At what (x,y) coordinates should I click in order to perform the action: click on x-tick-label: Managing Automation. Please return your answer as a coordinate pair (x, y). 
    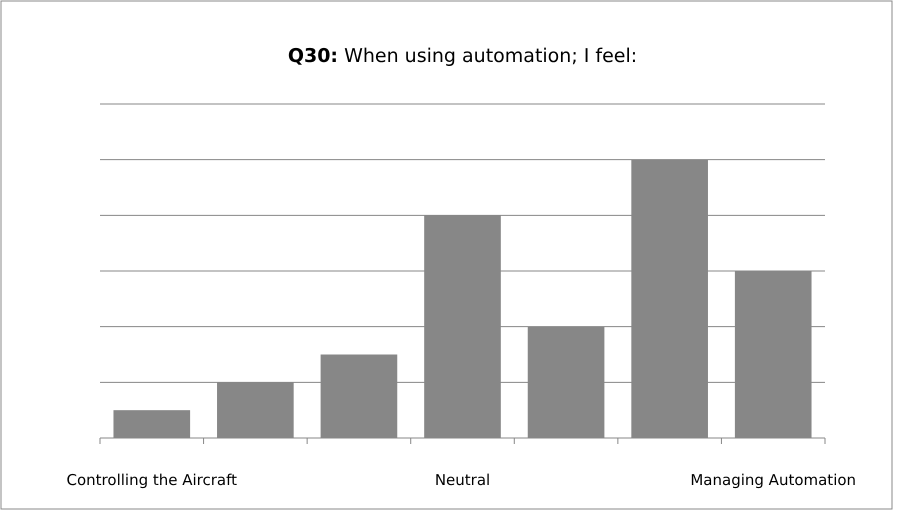
    Looking at the image, I should click on (773, 480).